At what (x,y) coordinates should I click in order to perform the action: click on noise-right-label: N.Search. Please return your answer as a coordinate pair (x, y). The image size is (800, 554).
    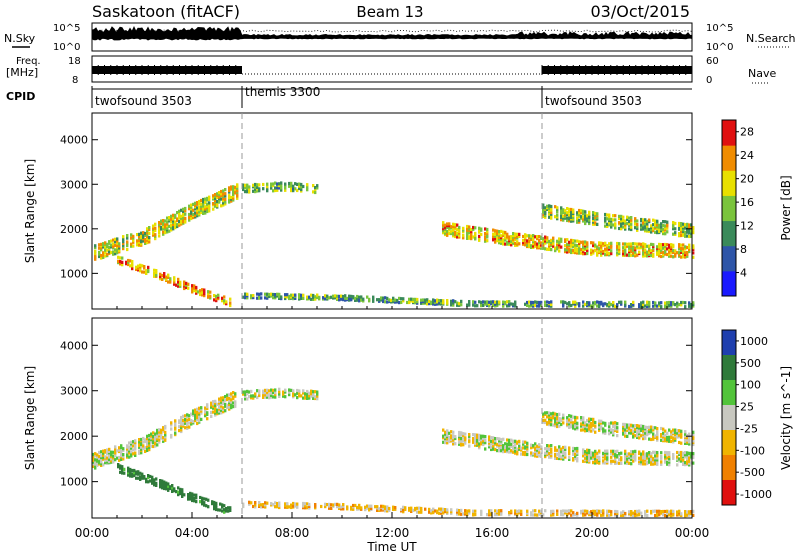
    Looking at the image, I should click on (771, 38).